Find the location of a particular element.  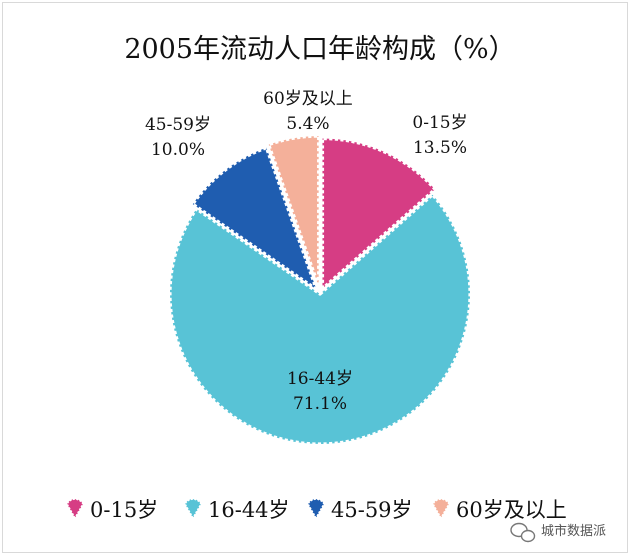

legend-label: 60岁及以上 is located at coordinates (511, 510).